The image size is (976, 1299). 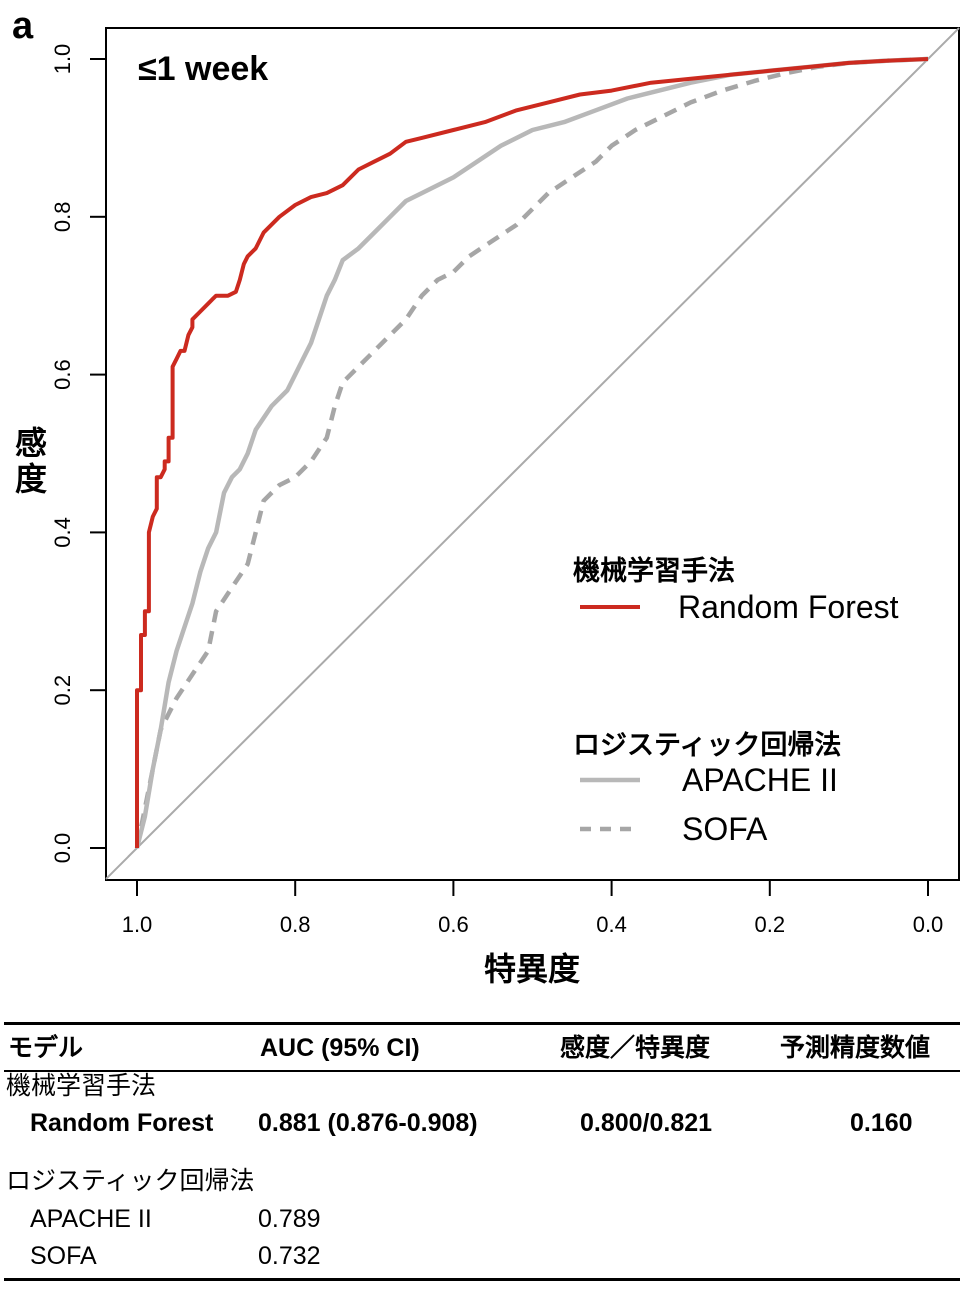 What do you see at coordinates (533, 908) in the screenshot?
I see `x-axis: 1.0 0.8 0.6 0.4 0.2 0.0` at bounding box center [533, 908].